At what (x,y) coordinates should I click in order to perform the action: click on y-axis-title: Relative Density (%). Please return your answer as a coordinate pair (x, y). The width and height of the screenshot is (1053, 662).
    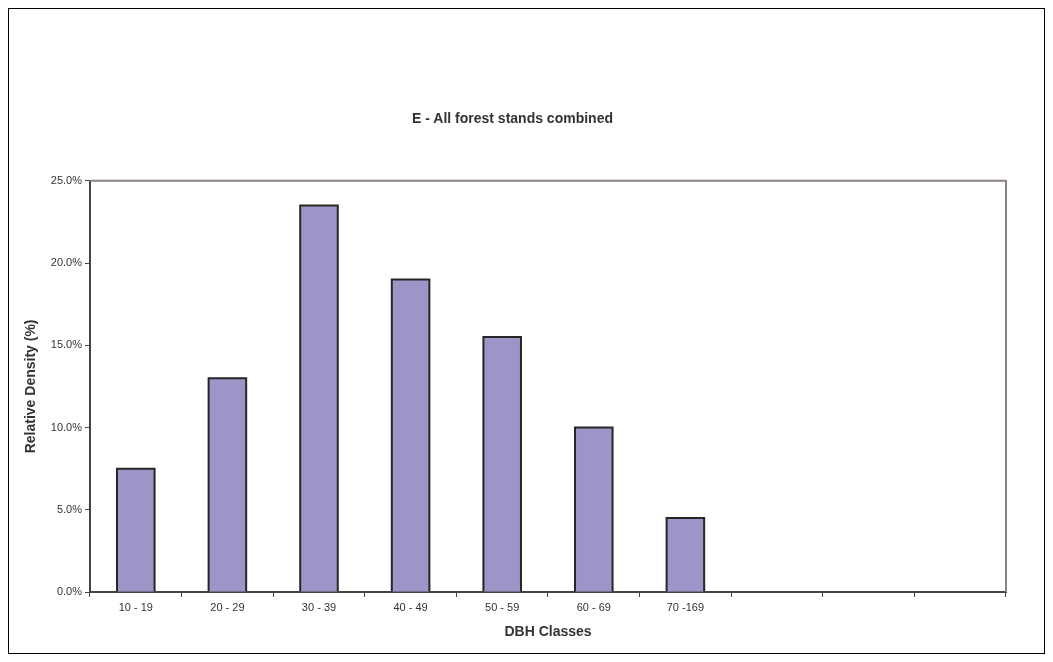
    Looking at the image, I should click on (30, 386).